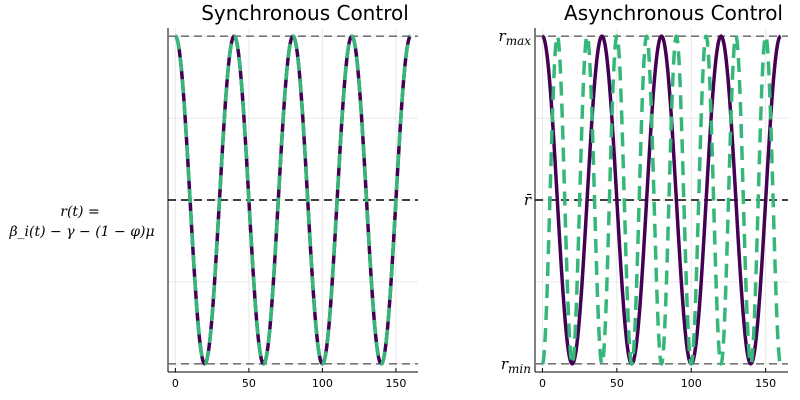  What do you see at coordinates (79, 212) in the screenshot?
I see `y-axis-label-line-1: r(t) =` at bounding box center [79, 212].